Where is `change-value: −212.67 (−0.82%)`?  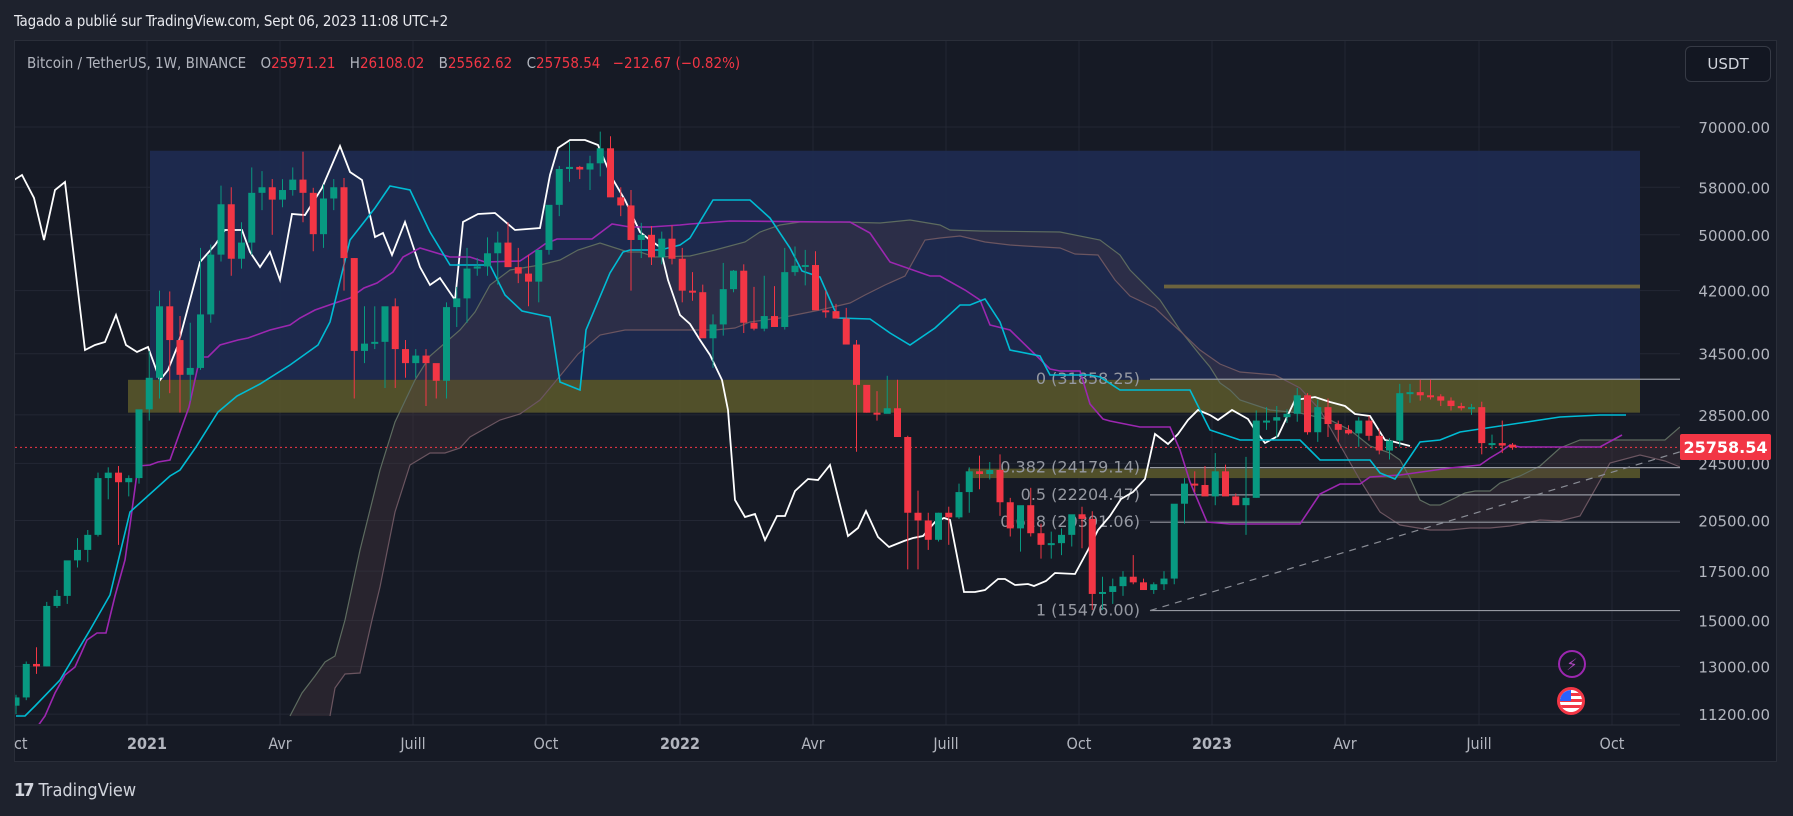 change-value: −212.67 (−0.82%) is located at coordinates (676, 63).